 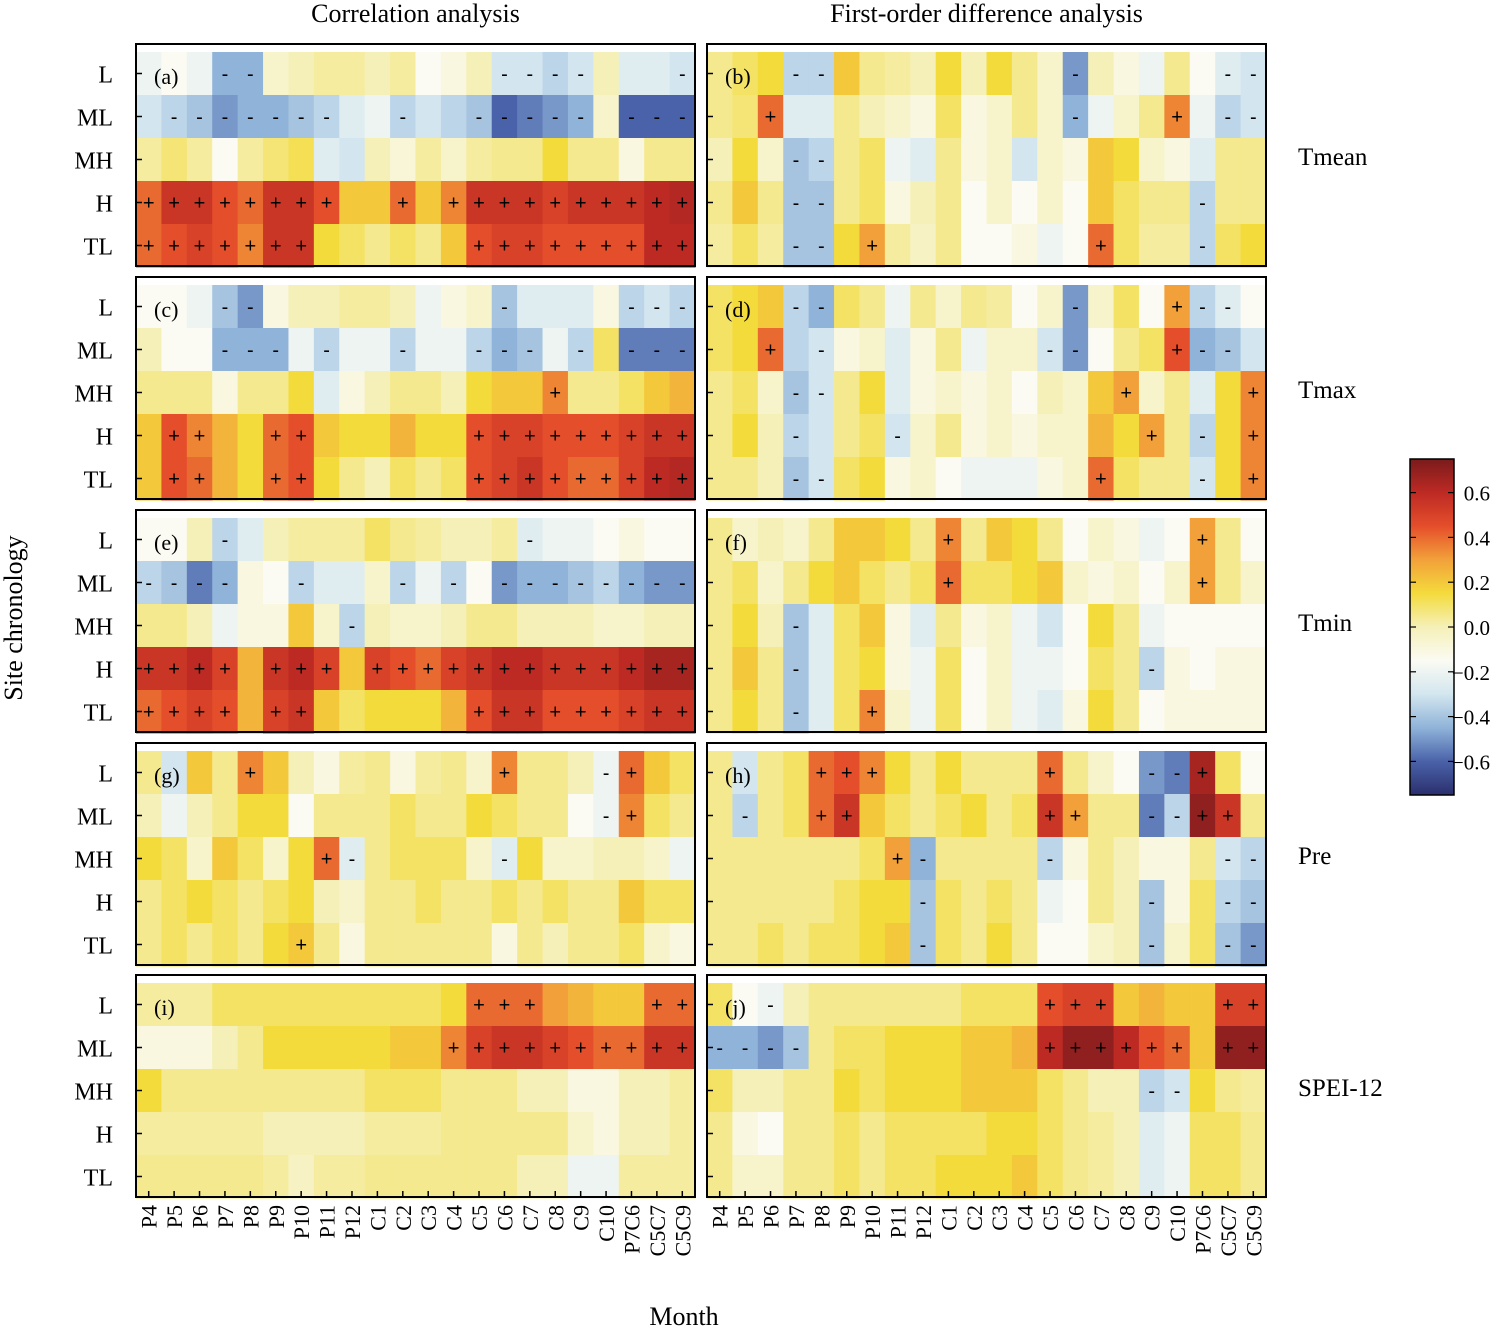 I want to click on variable-label: Tmin, so click(x=1325, y=623).